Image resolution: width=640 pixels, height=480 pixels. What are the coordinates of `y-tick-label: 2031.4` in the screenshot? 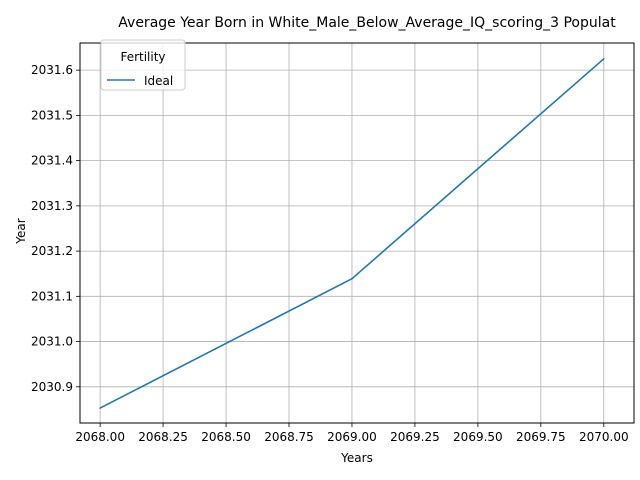 It's located at (52, 161).